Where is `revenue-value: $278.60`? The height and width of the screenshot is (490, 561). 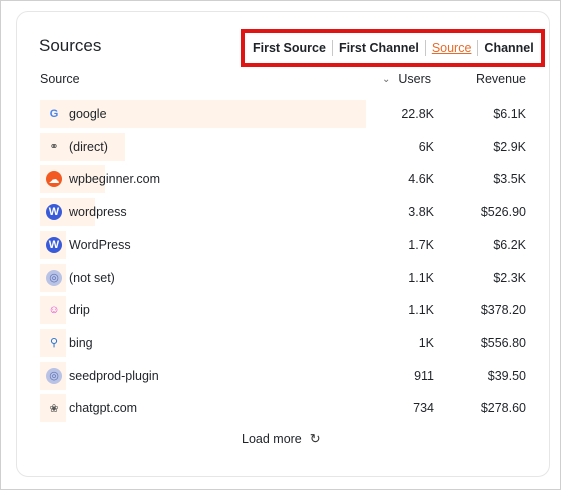
revenue-value: $278.60 is located at coordinates (503, 408).